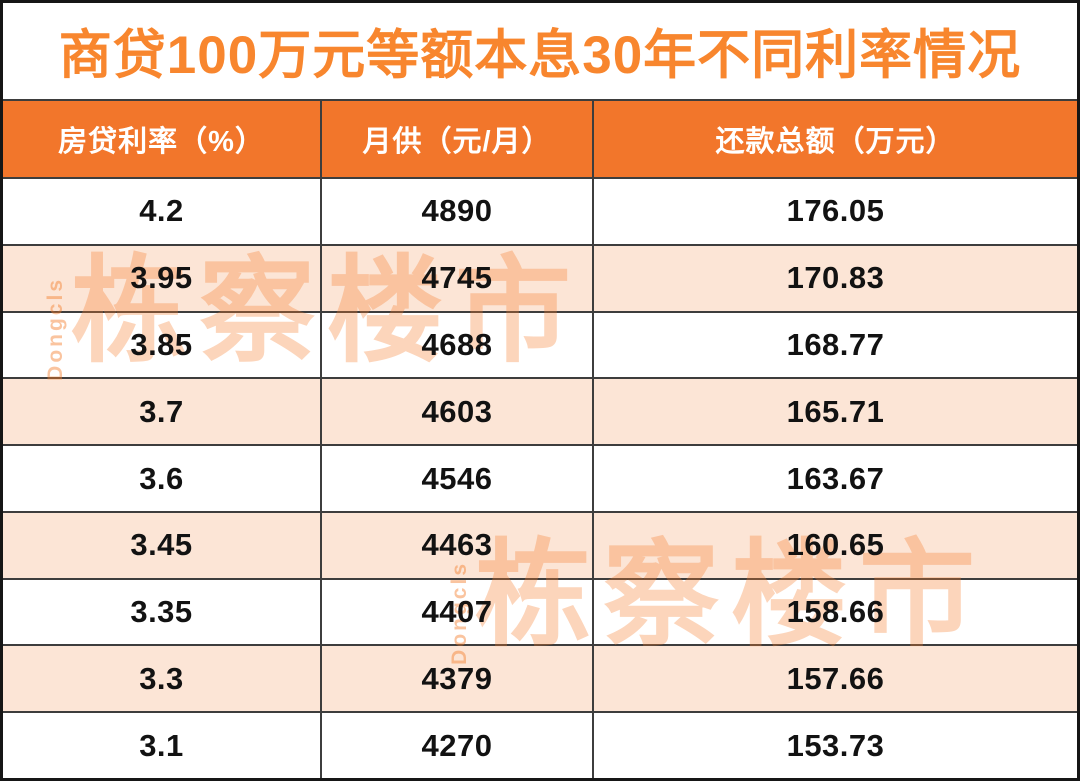 The image size is (1080, 781). I want to click on cell-value: 165.71, so click(835, 411).